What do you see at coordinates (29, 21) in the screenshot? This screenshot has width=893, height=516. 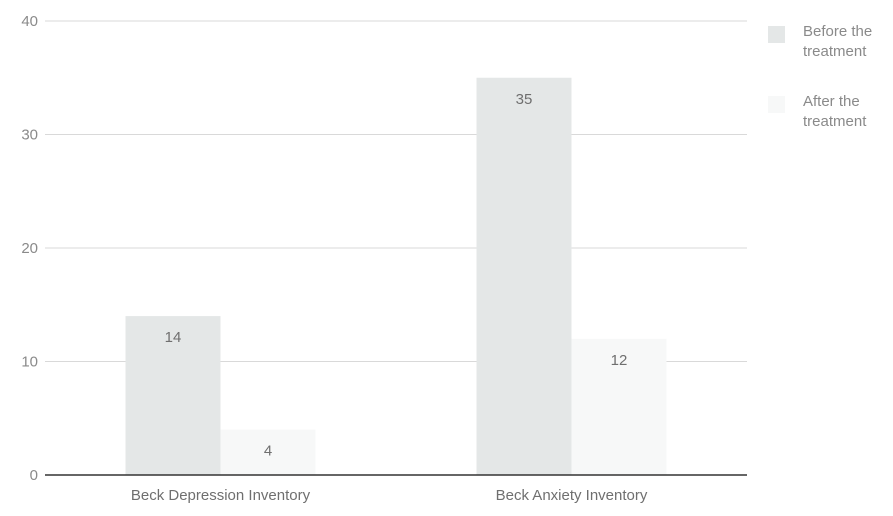 I see `y-tick-label: 40` at bounding box center [29, 21].